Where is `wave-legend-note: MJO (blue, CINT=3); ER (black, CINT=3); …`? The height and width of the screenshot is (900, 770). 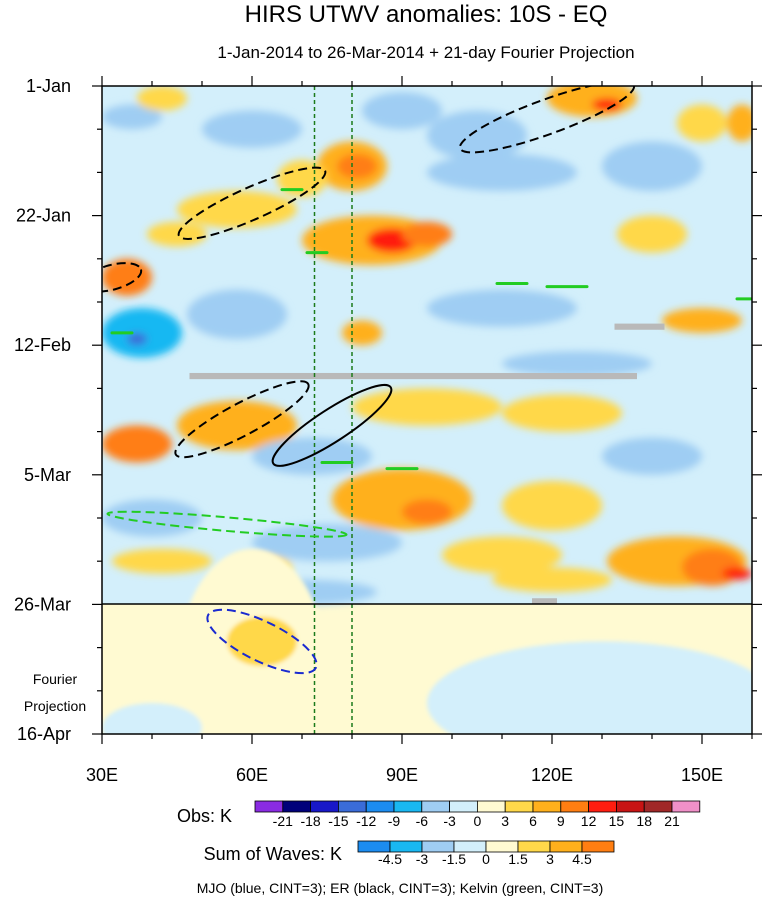 wave-legend-note: MJO (blue, CINT=3); ER (black, CINT=3); … is located at coordinates (400, 888).